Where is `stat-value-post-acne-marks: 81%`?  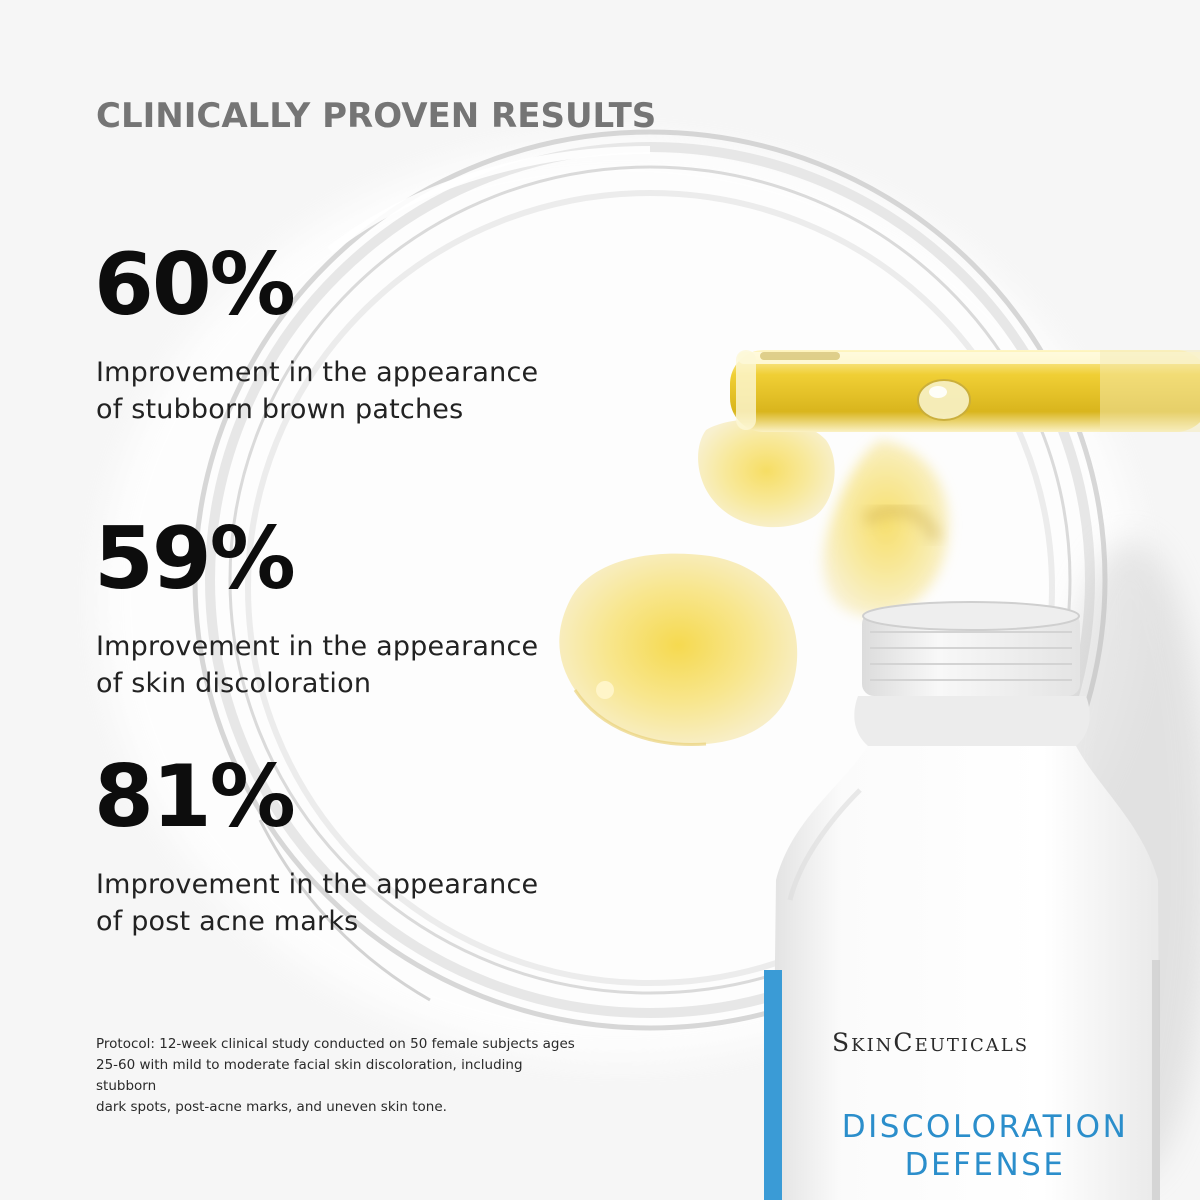 stat-value-post-acne-marks: 81% is located at coordinates (195, 797).